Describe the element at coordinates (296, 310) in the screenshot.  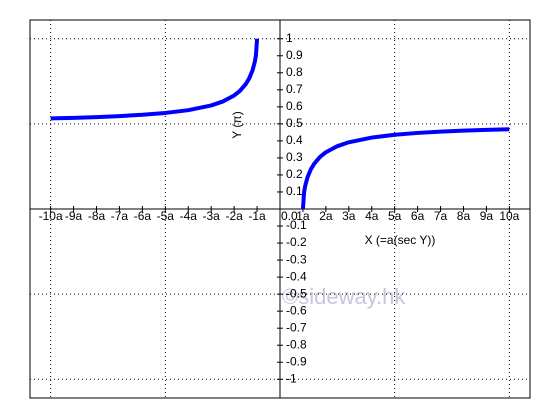
I see `y-tick-label: -0.6` at that location.